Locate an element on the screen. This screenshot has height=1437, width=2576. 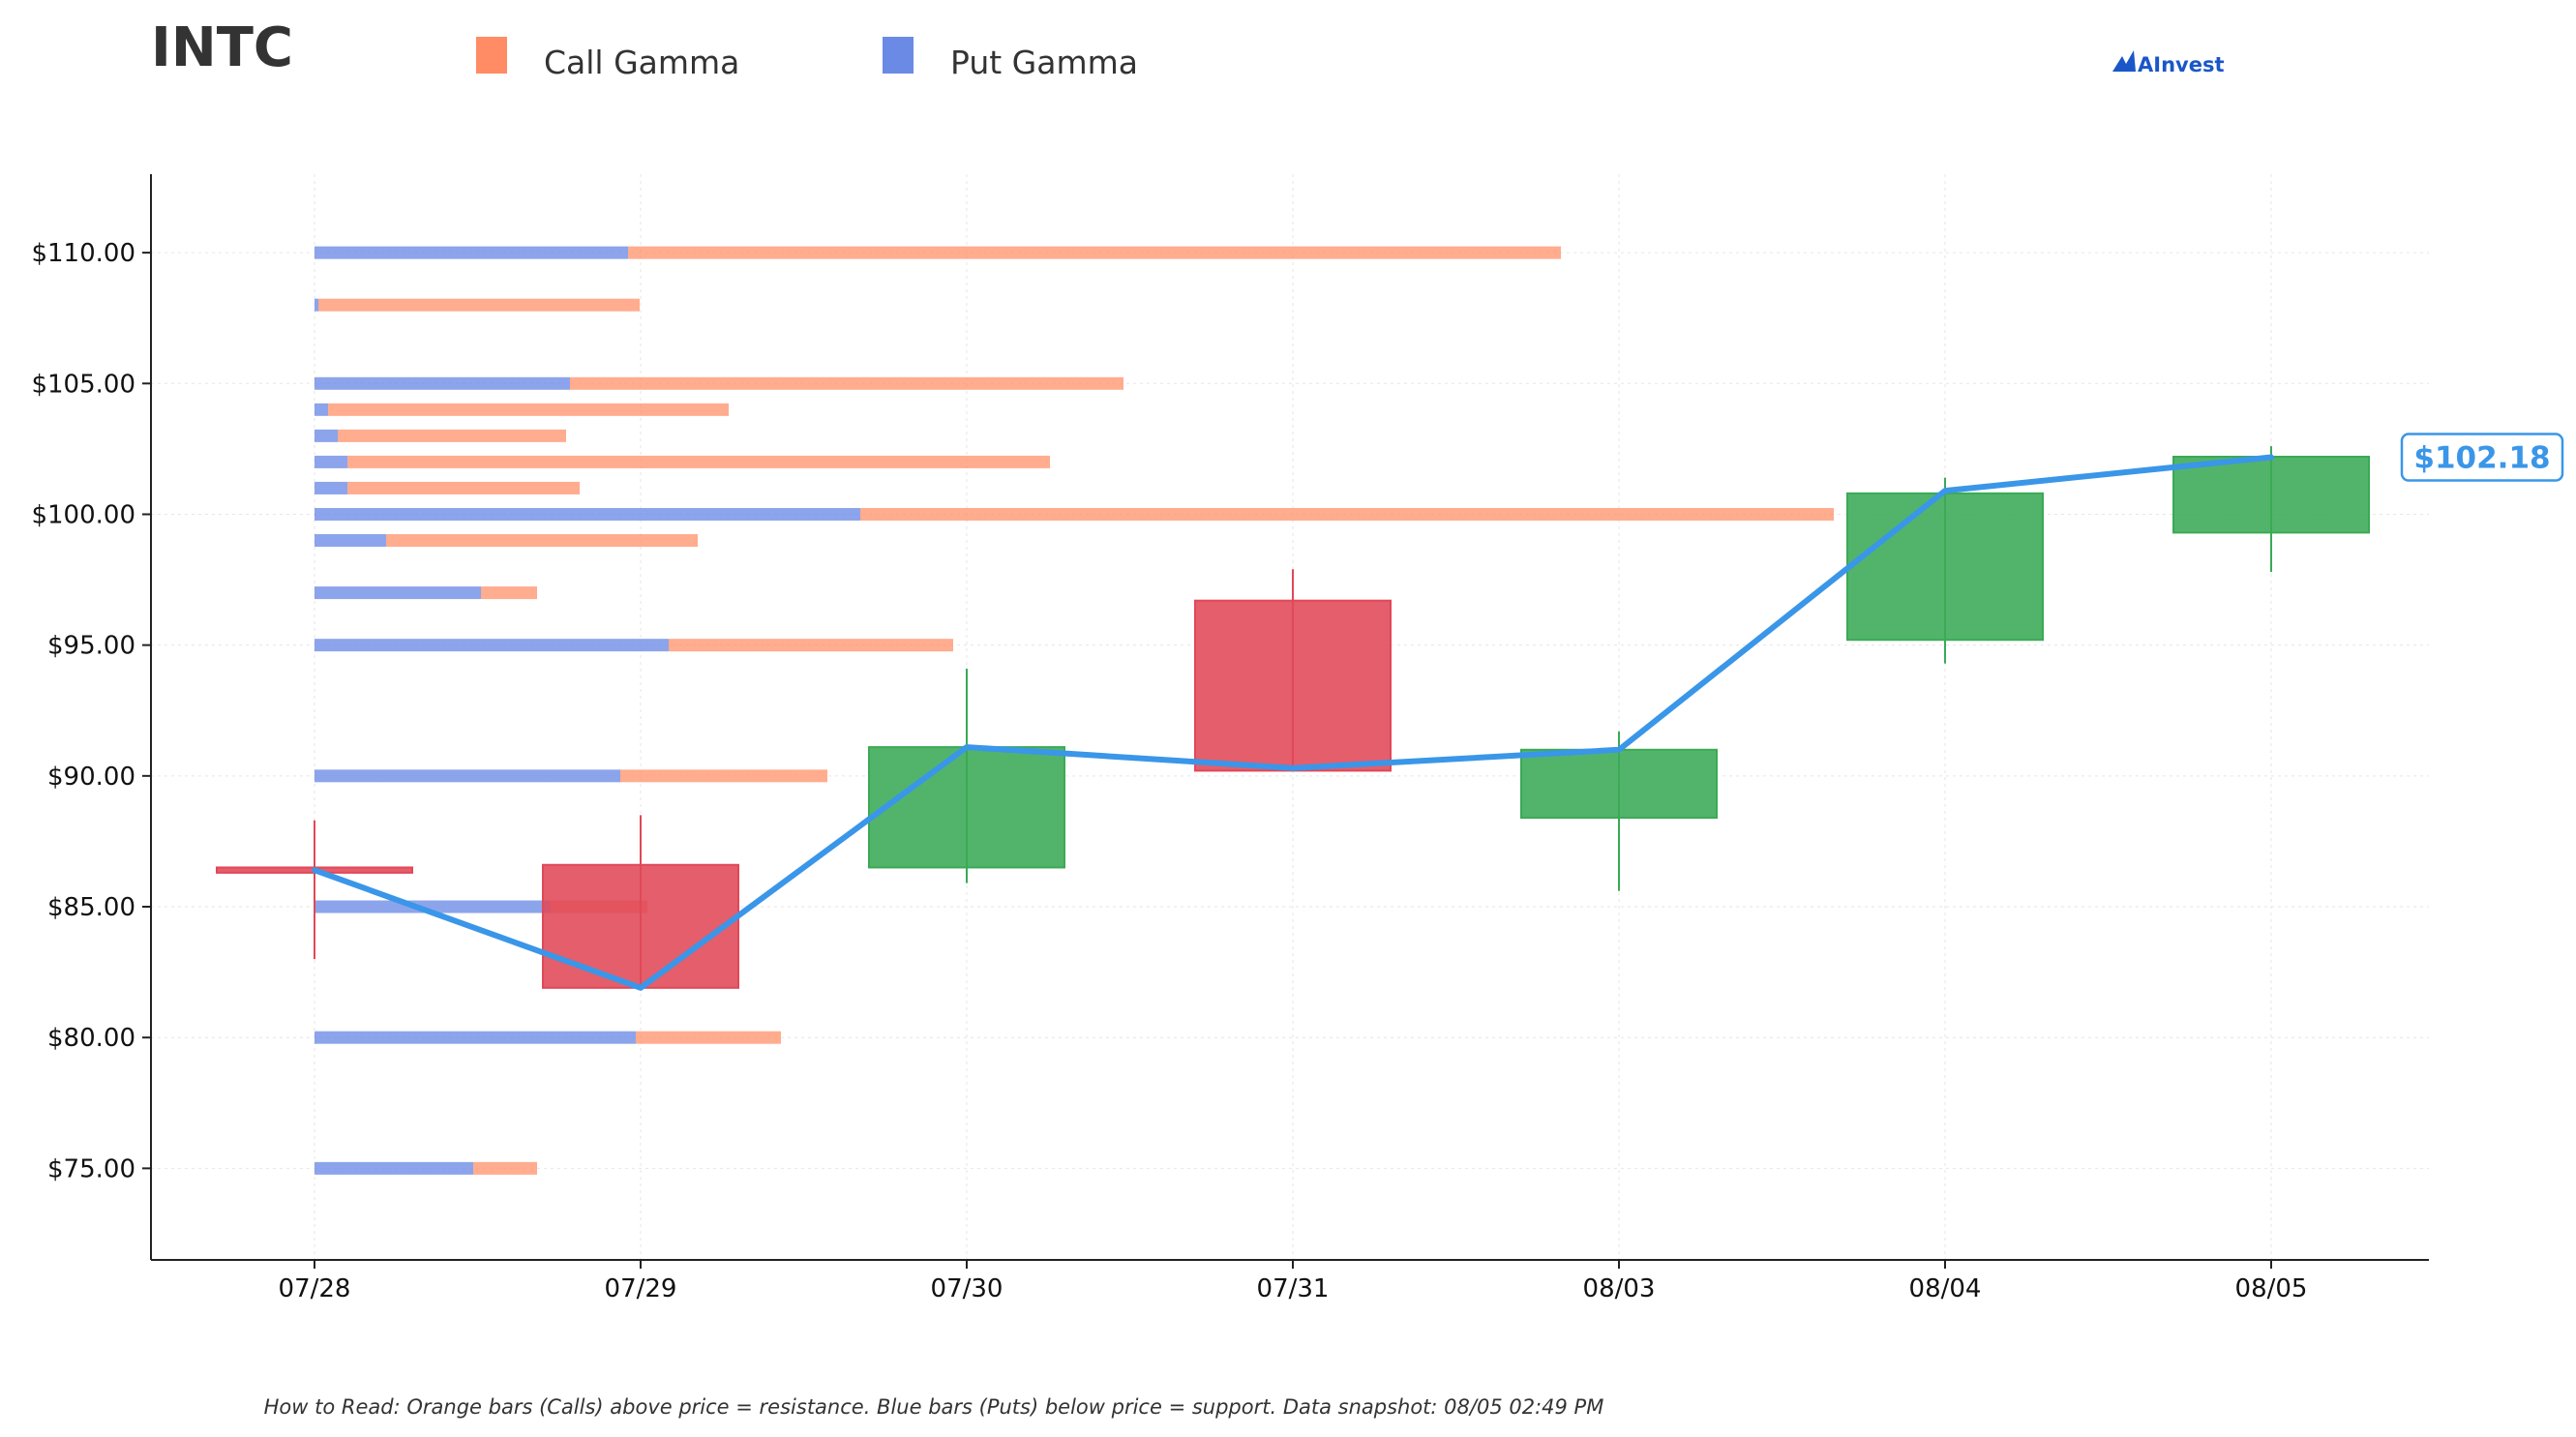
last-price-tag-label: $102.18 is located at coordinates (2481, 458).